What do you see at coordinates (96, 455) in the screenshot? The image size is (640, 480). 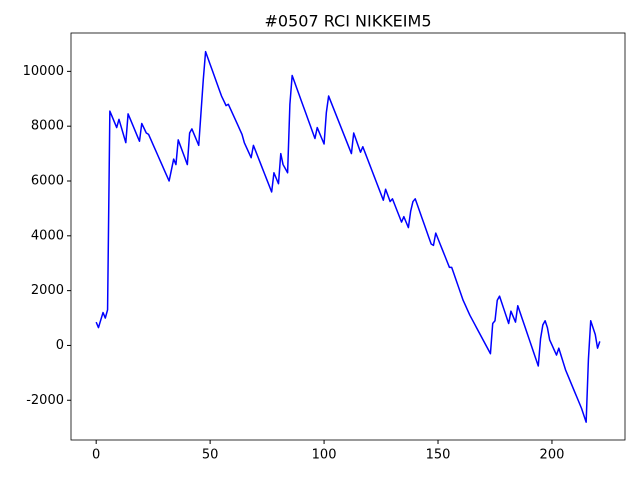 I see `x-tick-label: 0` at bounding box center [96, 455].